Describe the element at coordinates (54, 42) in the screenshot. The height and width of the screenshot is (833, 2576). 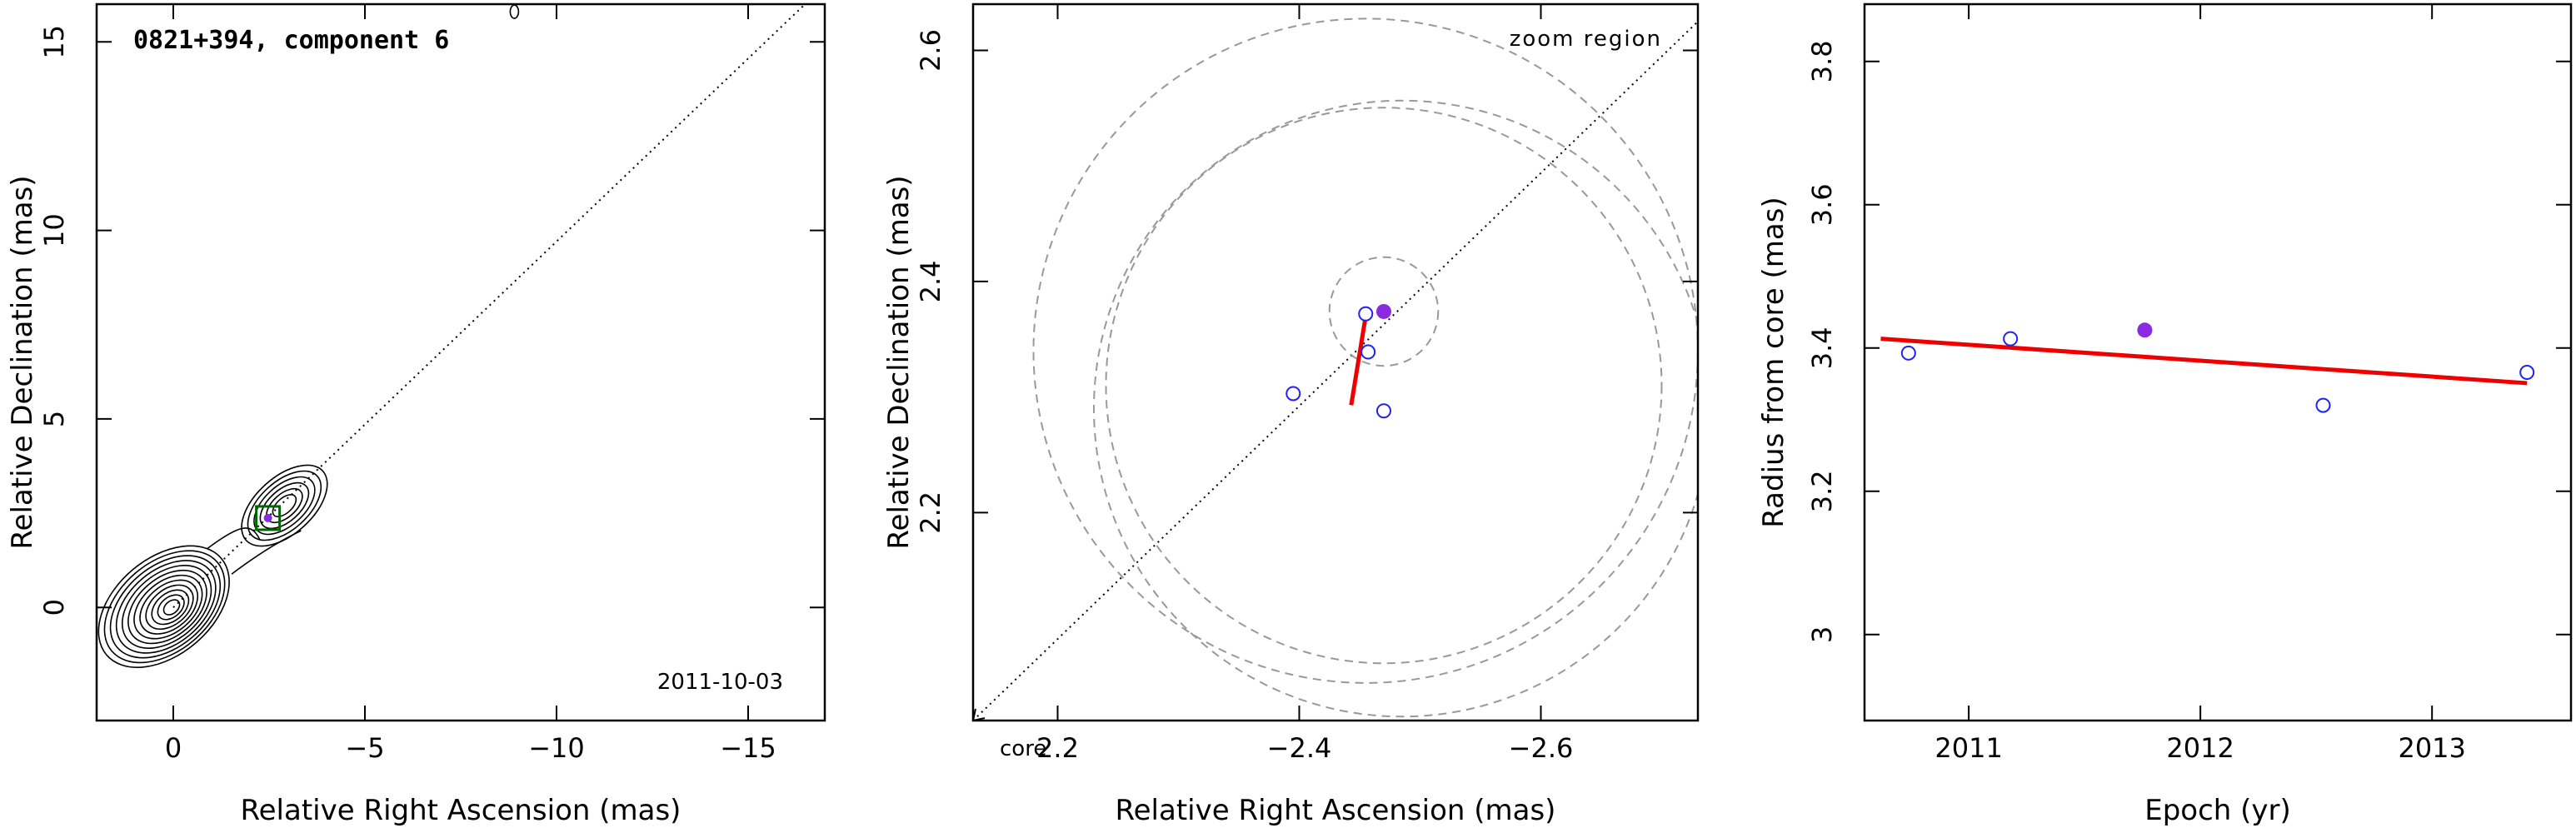
I see `y-tick-label: 15` at that location.